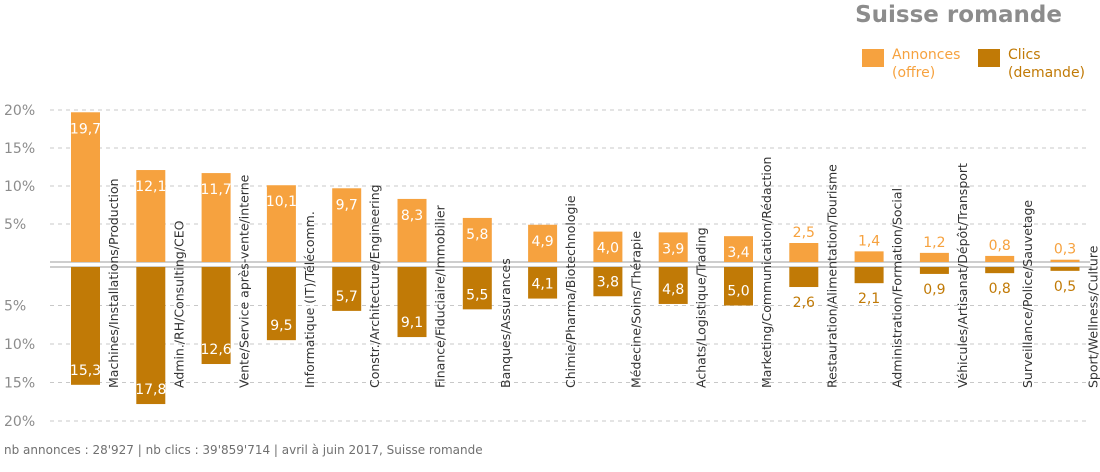  I want to click on y-tick-label-bottom: 10%, so click(19, 345).